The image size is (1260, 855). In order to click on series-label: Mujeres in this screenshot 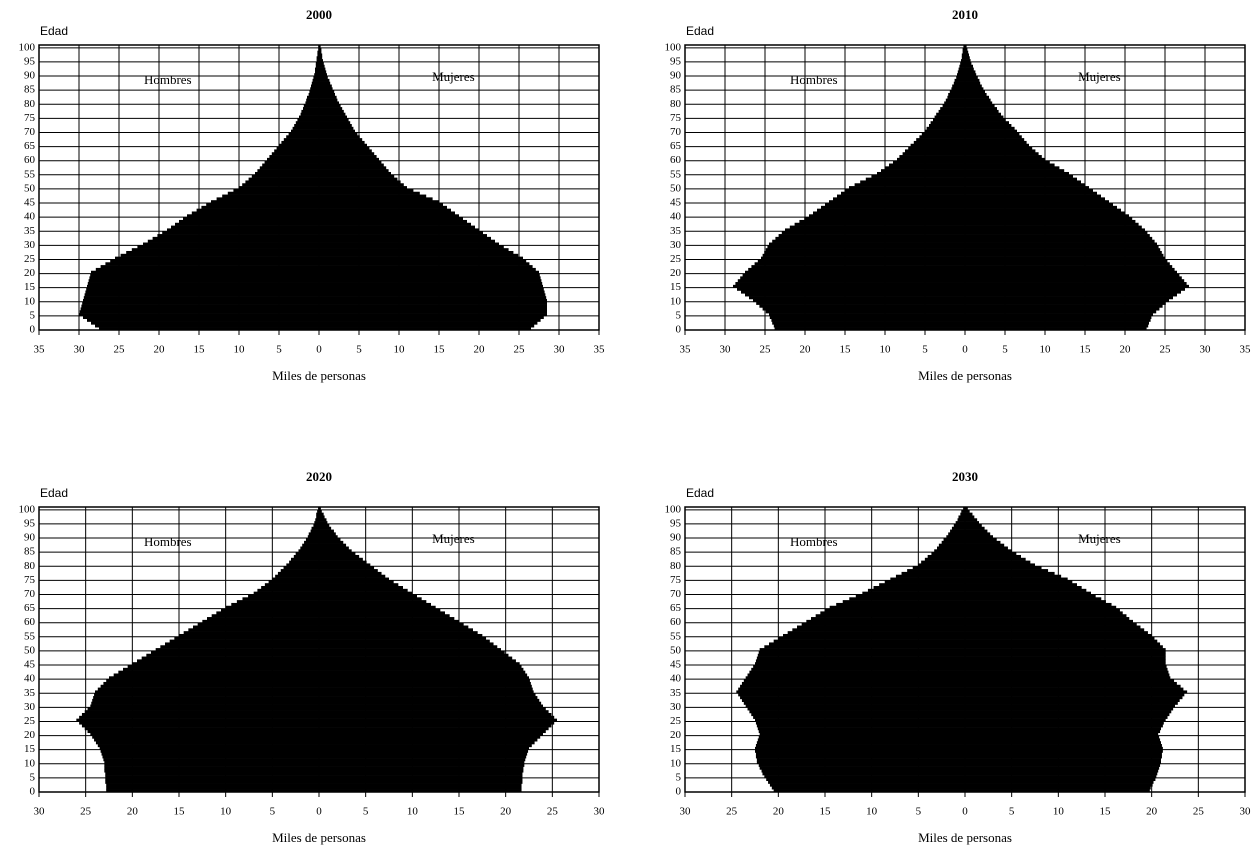, I will do `click(453, 76)`.